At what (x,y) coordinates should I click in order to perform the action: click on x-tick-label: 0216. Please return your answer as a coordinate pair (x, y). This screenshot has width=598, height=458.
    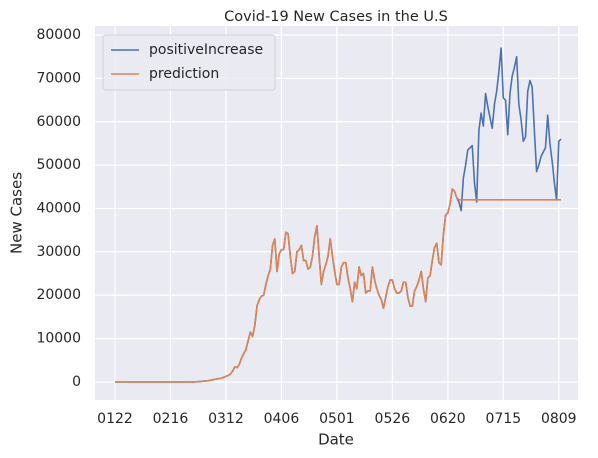
    Looking at the image, I should click on (171, 419).